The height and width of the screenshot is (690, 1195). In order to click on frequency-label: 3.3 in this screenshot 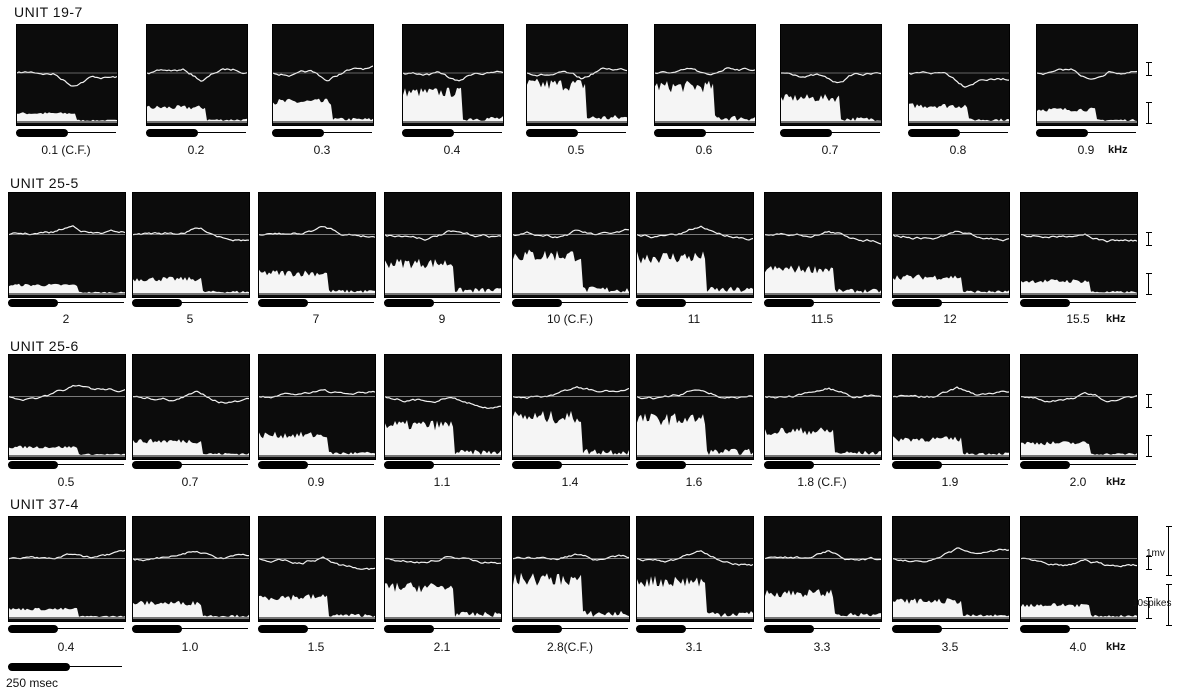, I will do `click(822, 647)`.